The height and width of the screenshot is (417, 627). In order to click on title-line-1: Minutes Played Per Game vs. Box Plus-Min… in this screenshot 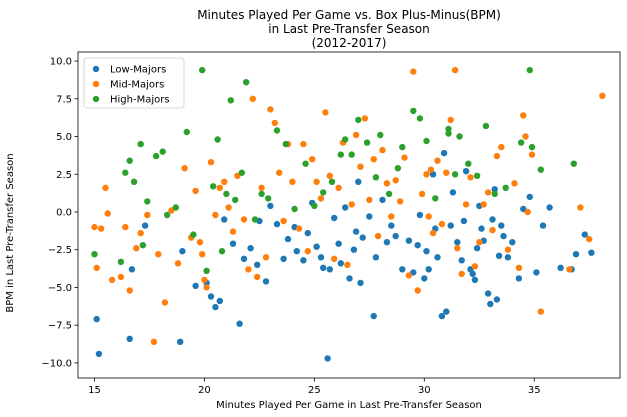, I will do `click(349, 15)`.